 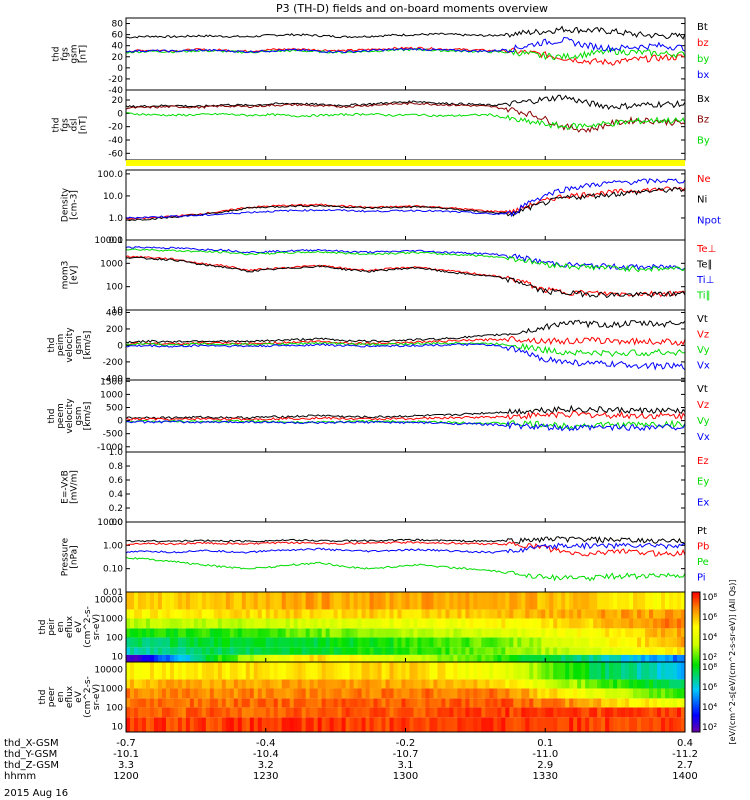 What do you see at coordinates (704, 179) in the screenshot?
I see `legend-entry-0: Ne` at bounding box center [704, 179].